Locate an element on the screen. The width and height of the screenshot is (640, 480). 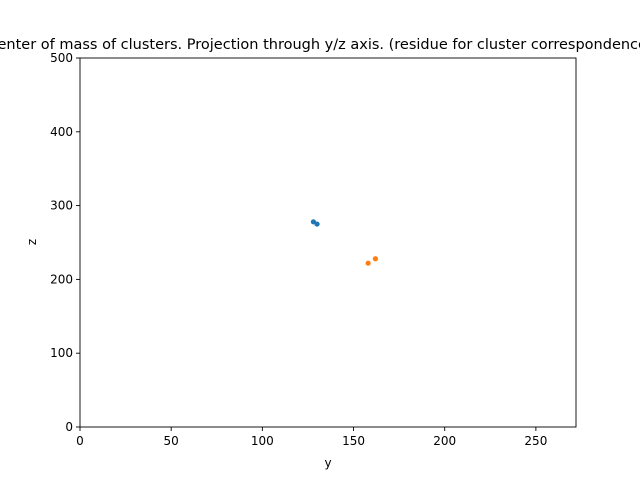
y-tick-label-0: 0 is located at coordinates (69, 427).